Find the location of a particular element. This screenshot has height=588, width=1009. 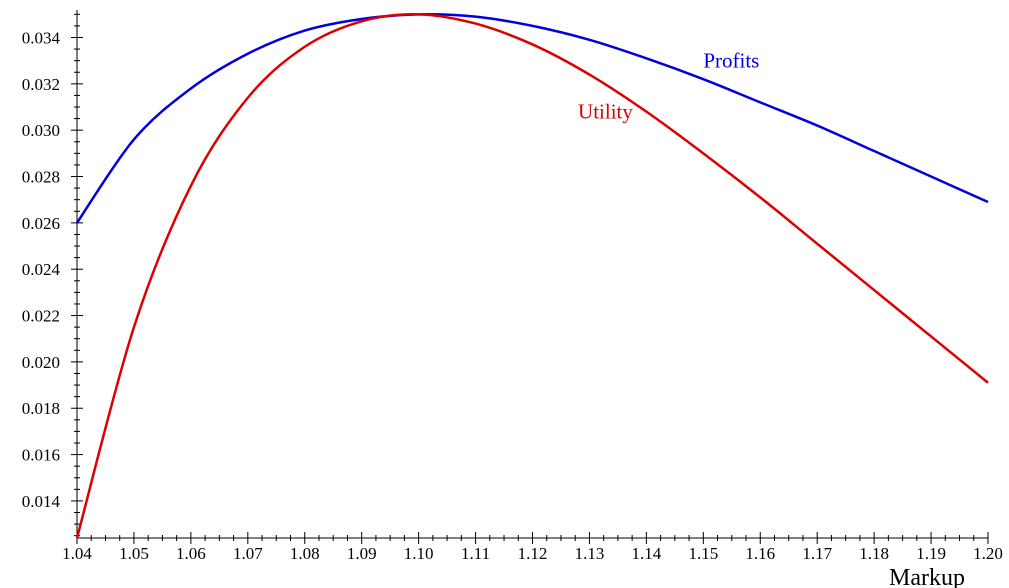

x-tick-label: 1.06 is located at coordinates (191, 553).